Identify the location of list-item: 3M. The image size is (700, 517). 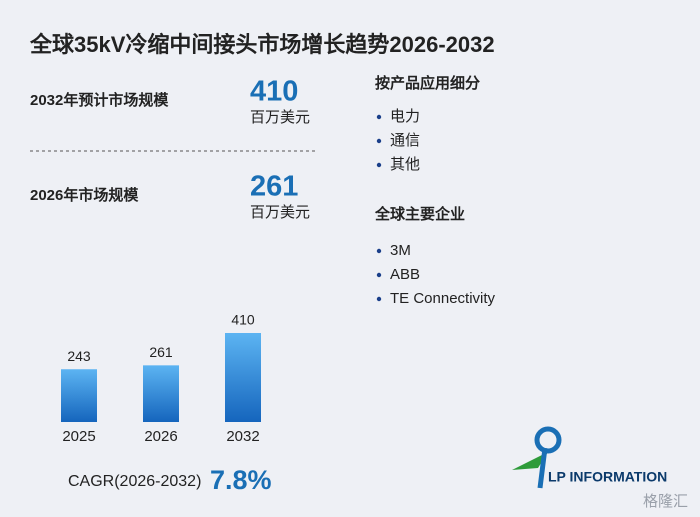
(400, 250).